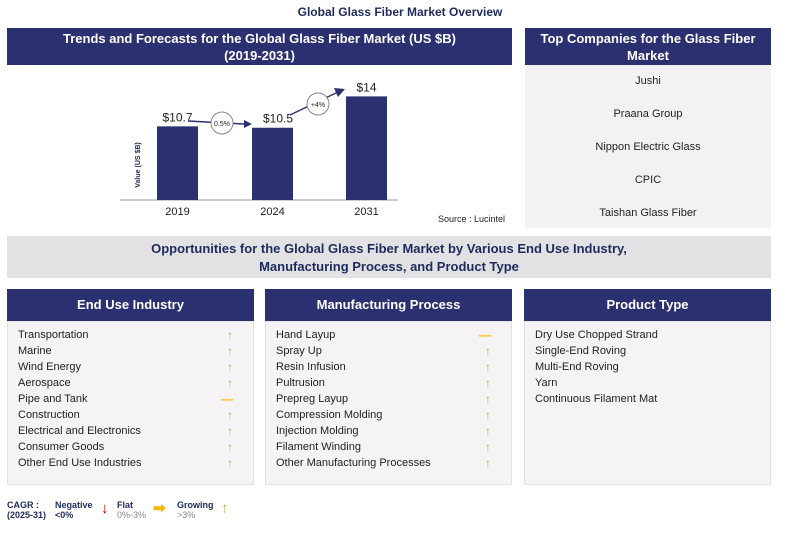 The image size is (800, 536). I want to click on column-header: Manufacturing Process, so click(388, 305).